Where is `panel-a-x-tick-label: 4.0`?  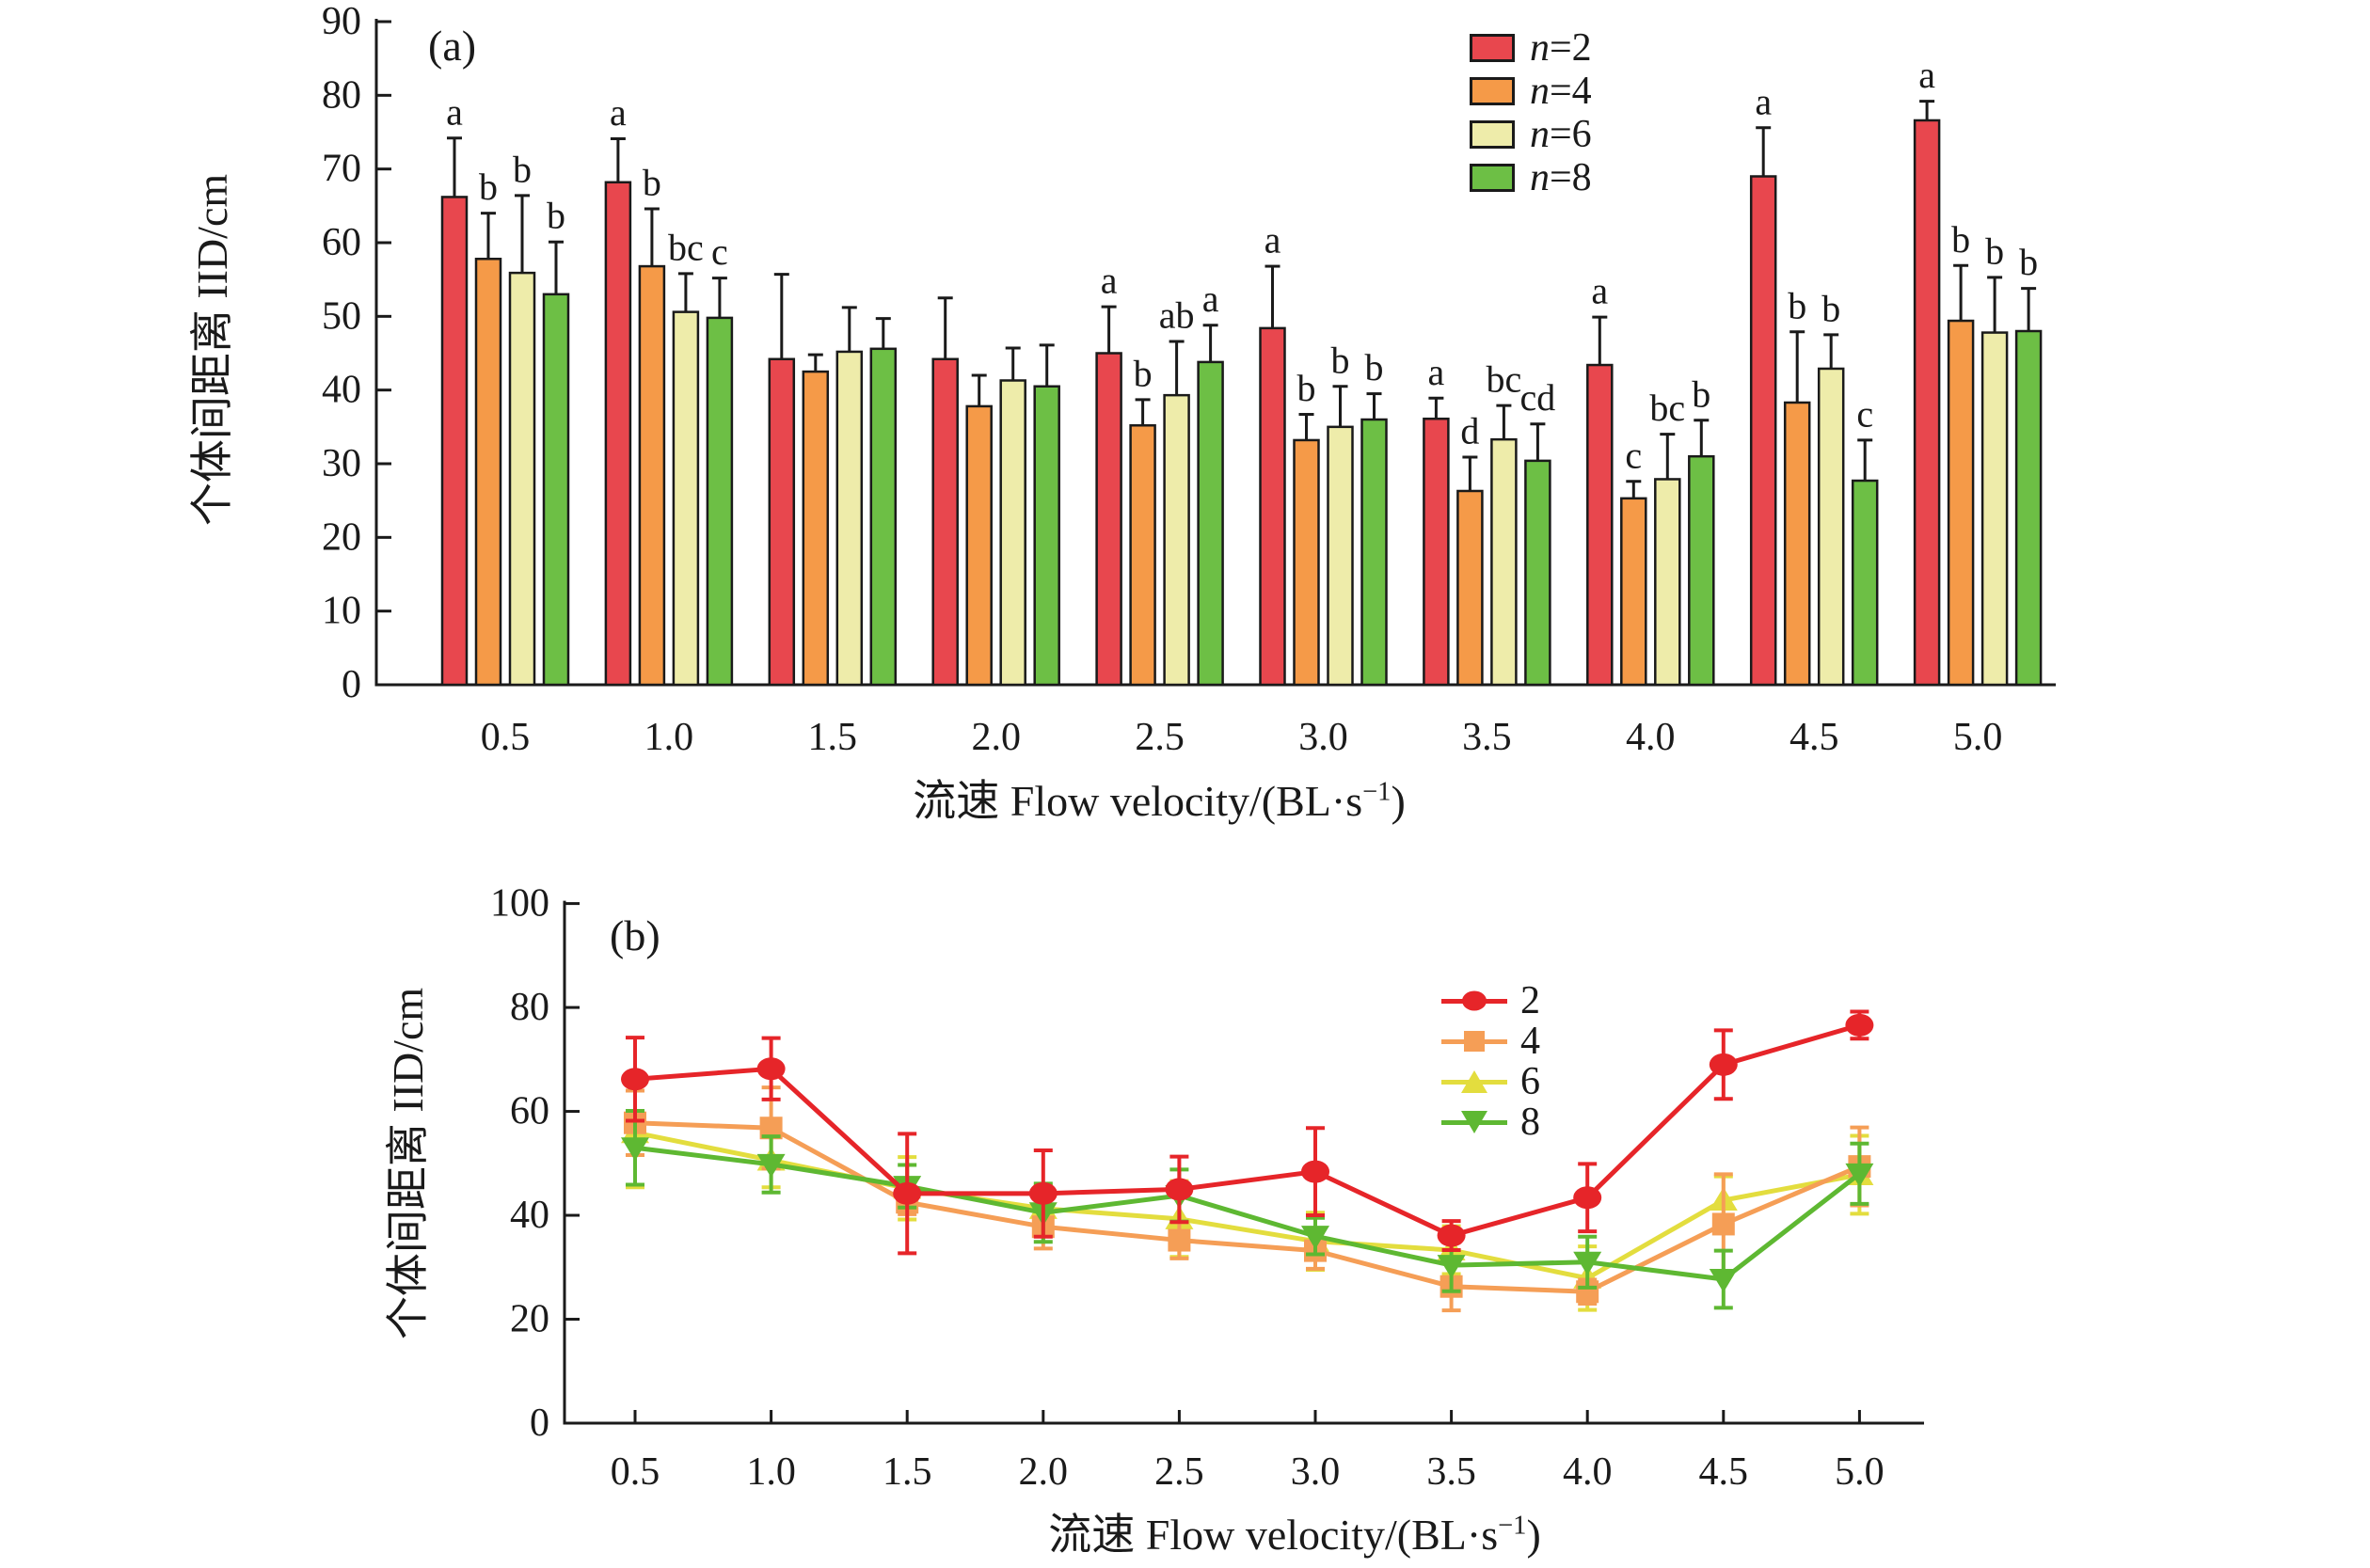 panel-a-x-tick-label: 4.0 is located at coordinates (1651, 737).